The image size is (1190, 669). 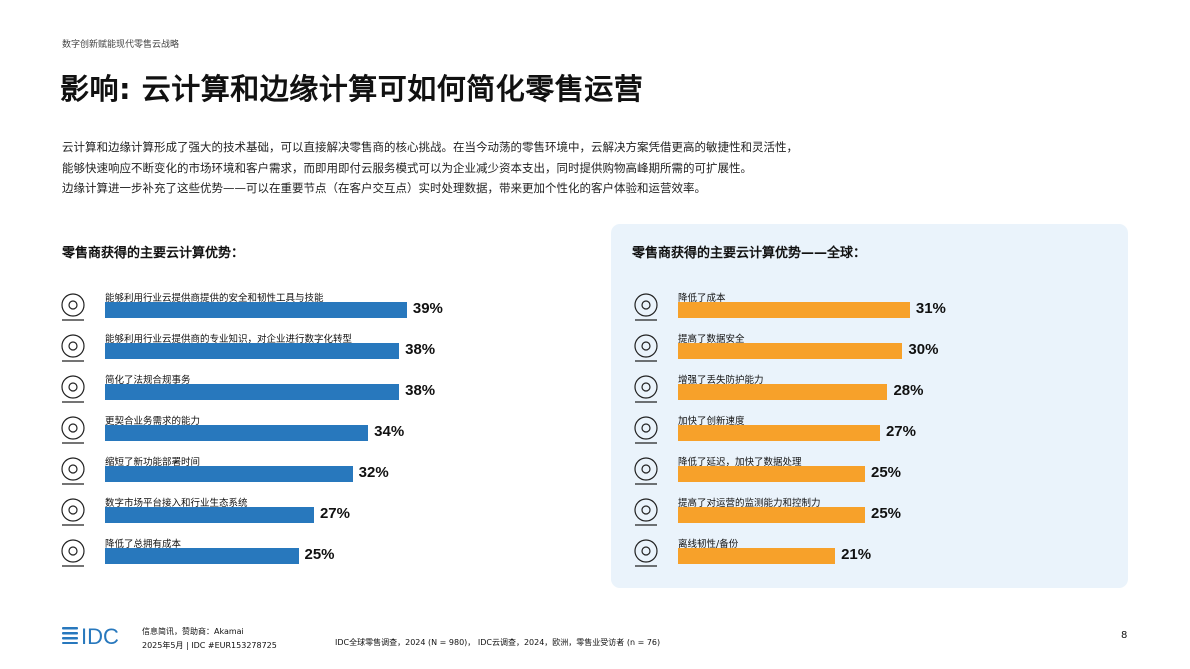 I want to click on dollar-down-icon, so click(x=646, y=307).